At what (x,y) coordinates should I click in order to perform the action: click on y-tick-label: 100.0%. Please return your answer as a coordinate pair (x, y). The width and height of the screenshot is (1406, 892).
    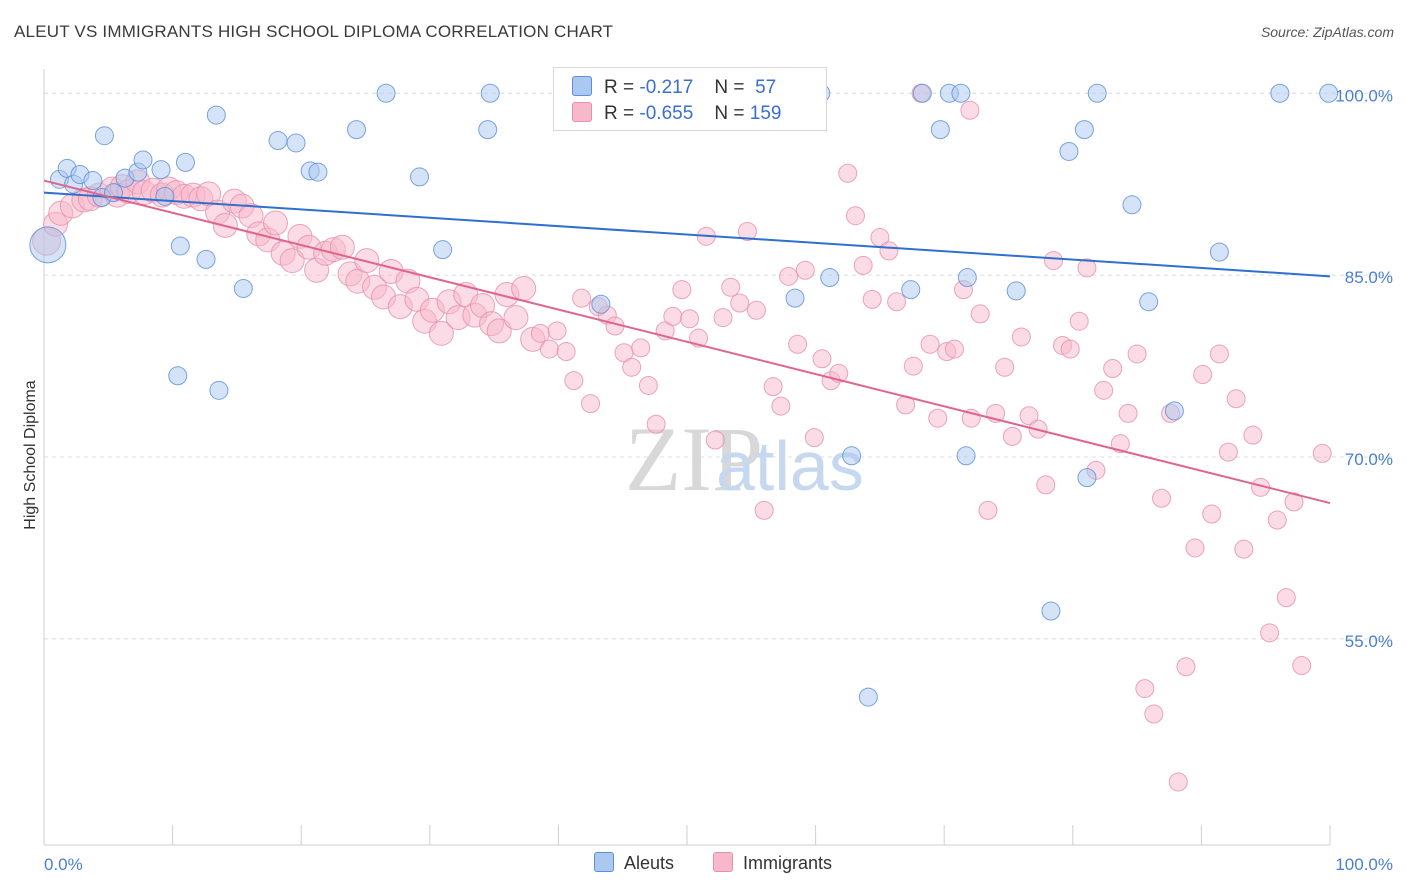
    Looking at the image, I should click on (1364, 95).